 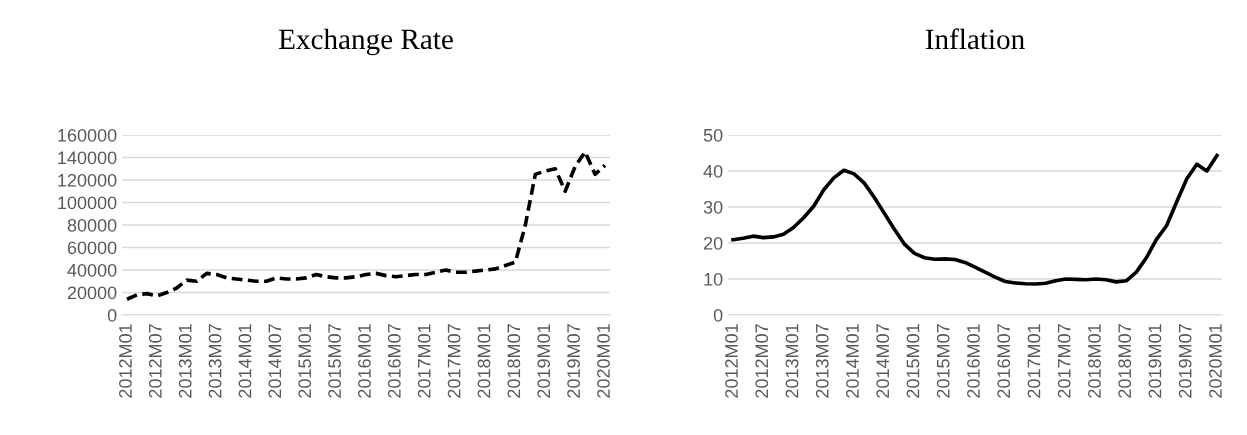 What do you see at coordinates (975, 39) in the screenshot?
I see `chart-title: Inflation` at bounding box center [975, 39].